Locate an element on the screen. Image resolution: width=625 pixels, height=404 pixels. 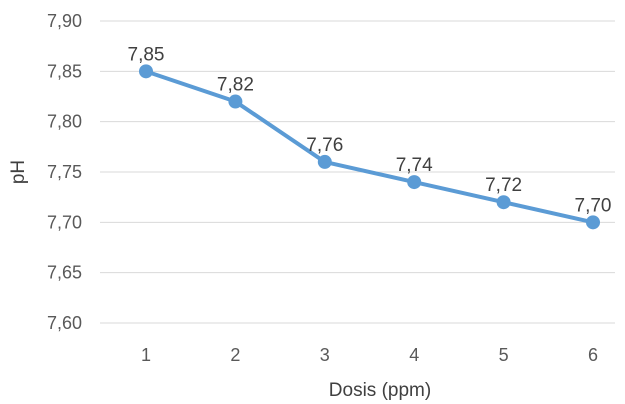
data-label: 7,74 is located at coordinates (414, 165).